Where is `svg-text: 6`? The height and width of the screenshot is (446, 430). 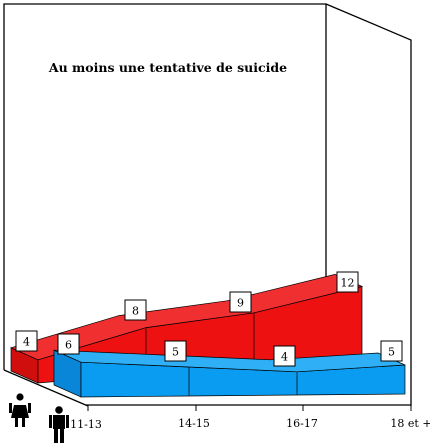 svg-text: 6 is located at coordinates (68, 345).